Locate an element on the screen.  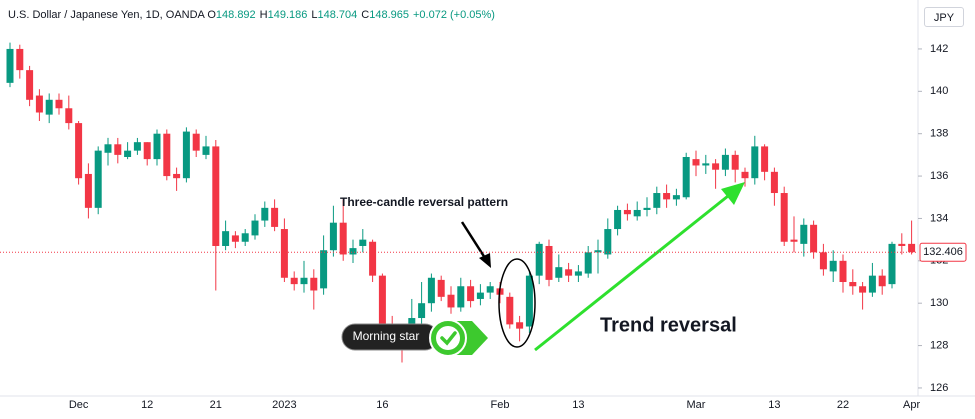
currency-button: JPY is located at coordinates (944, 17).